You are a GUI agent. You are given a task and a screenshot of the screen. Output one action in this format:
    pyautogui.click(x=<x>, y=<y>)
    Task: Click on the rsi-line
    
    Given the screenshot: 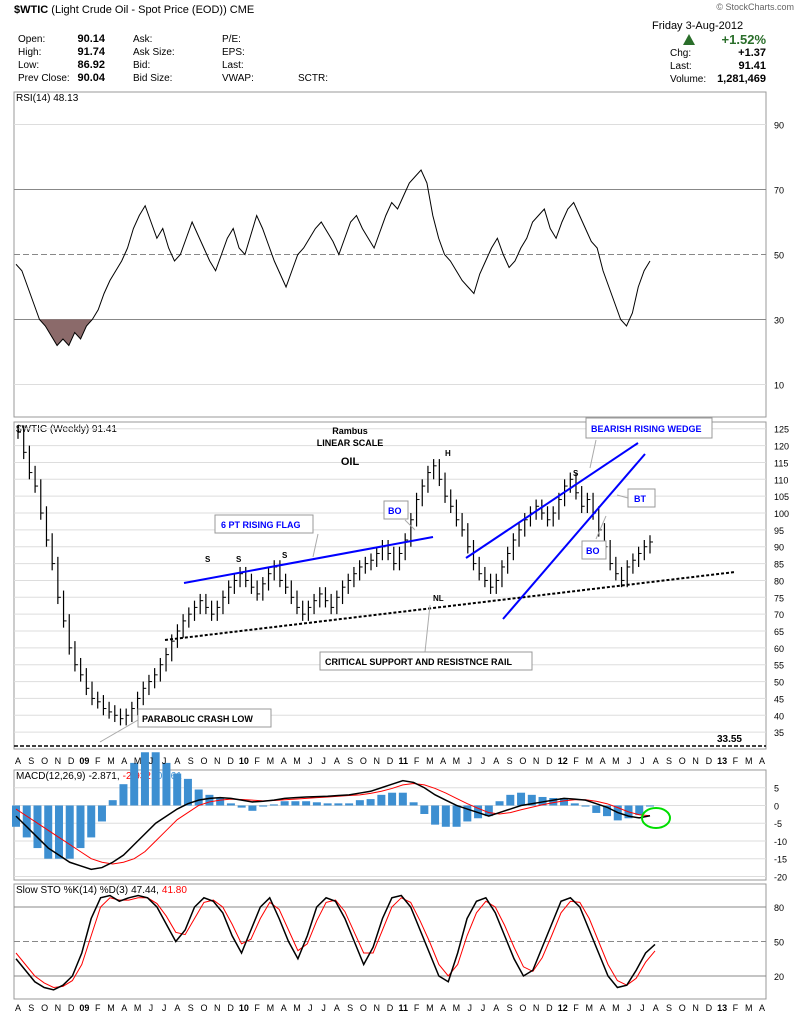 What is the action you would take?
    pyautogui.click(x=333, y=258)
    